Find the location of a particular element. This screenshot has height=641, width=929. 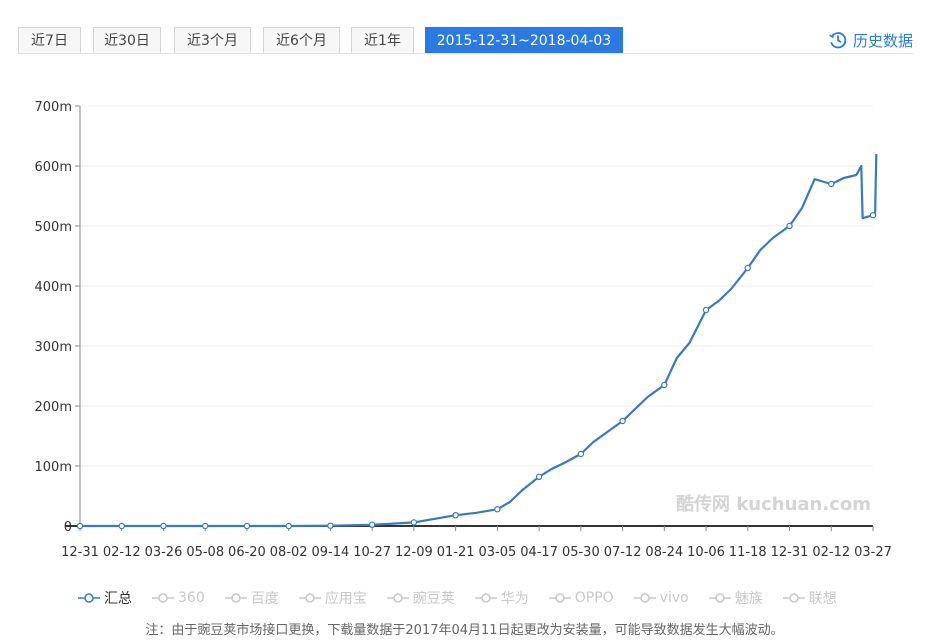

watermark: 酷传网 kuchuan.com is located at coordinates (773, 504).